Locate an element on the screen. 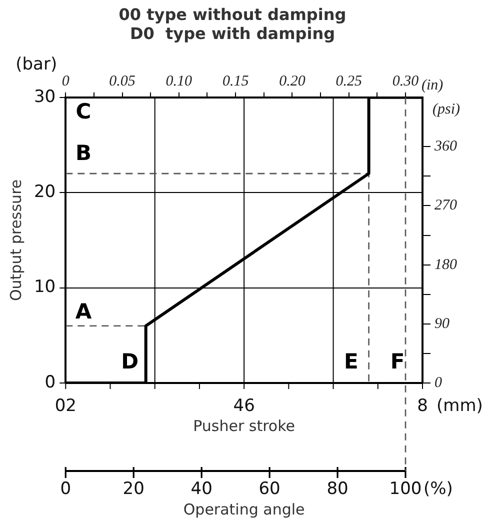 This screenshot has height=521, width=483. text: 8 is located at coordinates (422, 406).